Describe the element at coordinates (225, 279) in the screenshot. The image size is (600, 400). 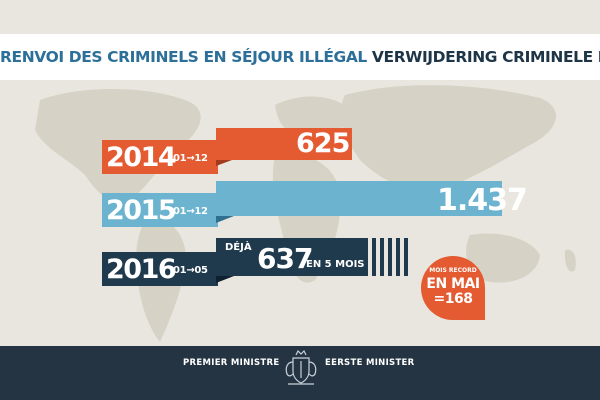
I see `bar-2016-fold` at that location.